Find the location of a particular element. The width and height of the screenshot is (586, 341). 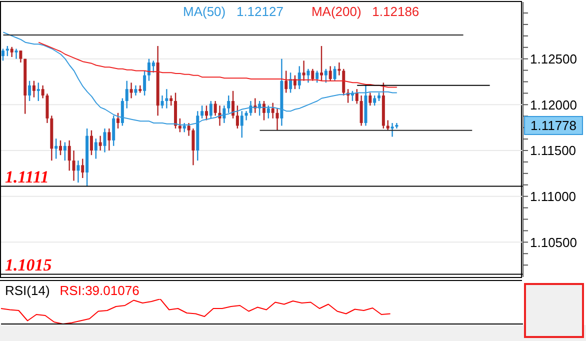

text: MA(200) is located at coordinates (336, 11).